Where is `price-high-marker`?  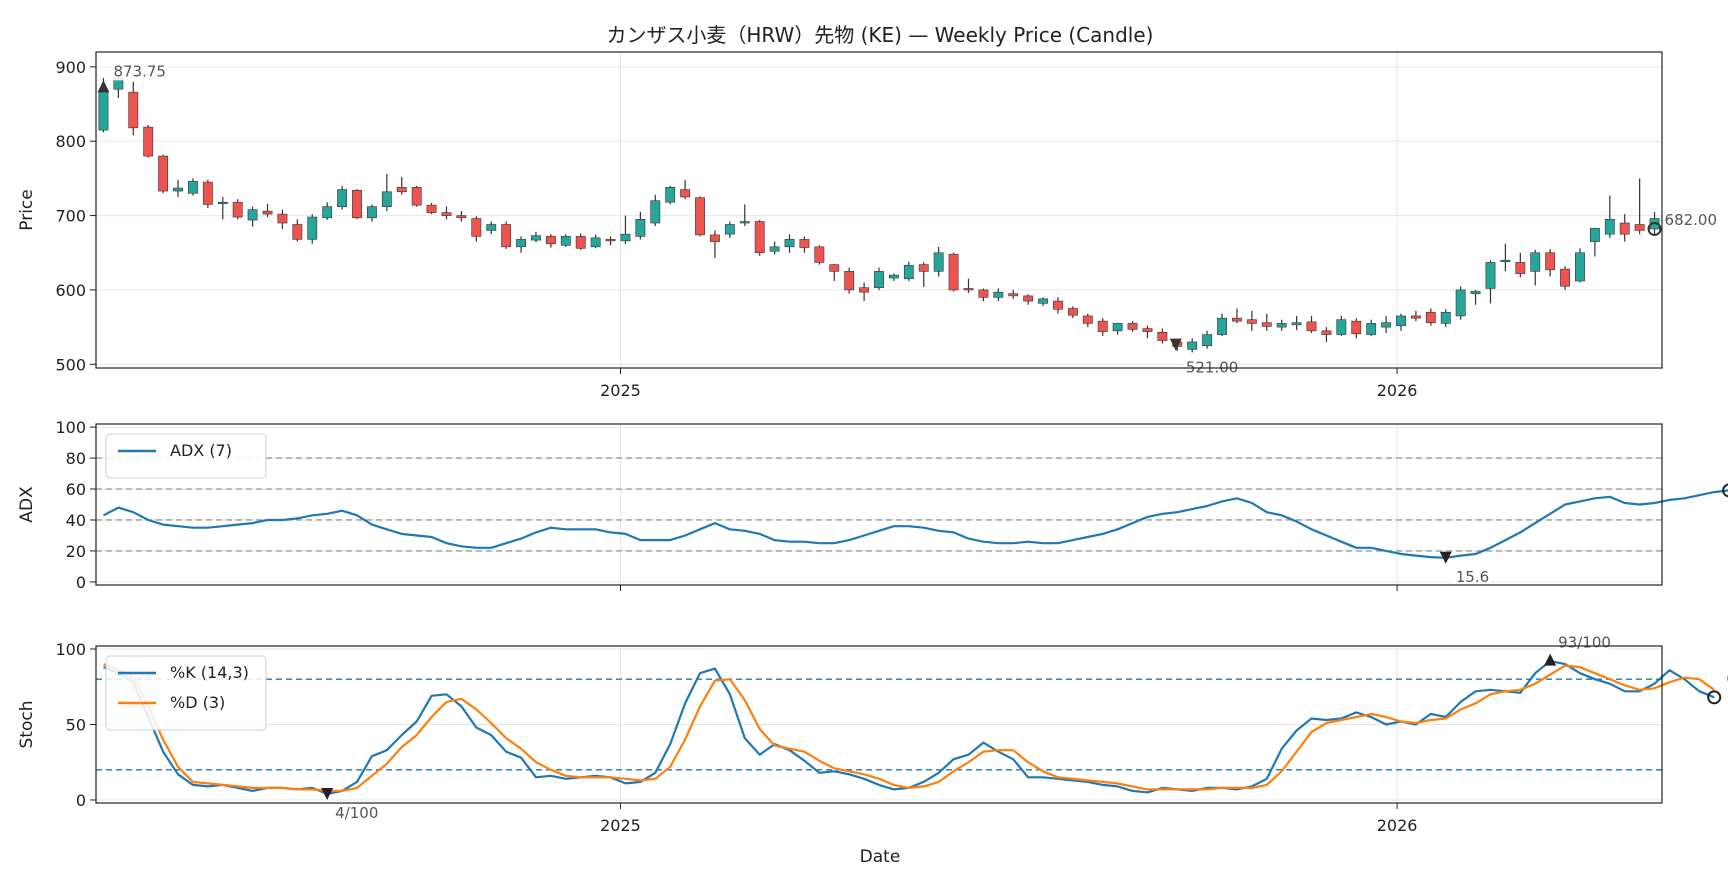 price-high-marker is located at coordinates (103, 86).